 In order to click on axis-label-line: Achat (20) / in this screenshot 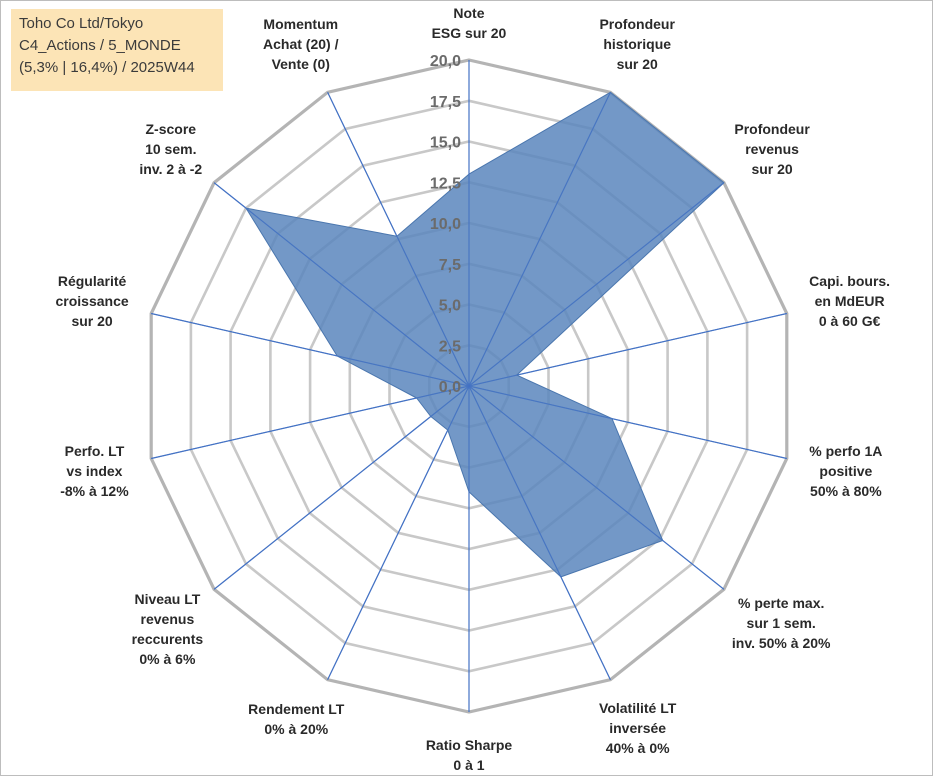, I will do `click(301, 43)`.